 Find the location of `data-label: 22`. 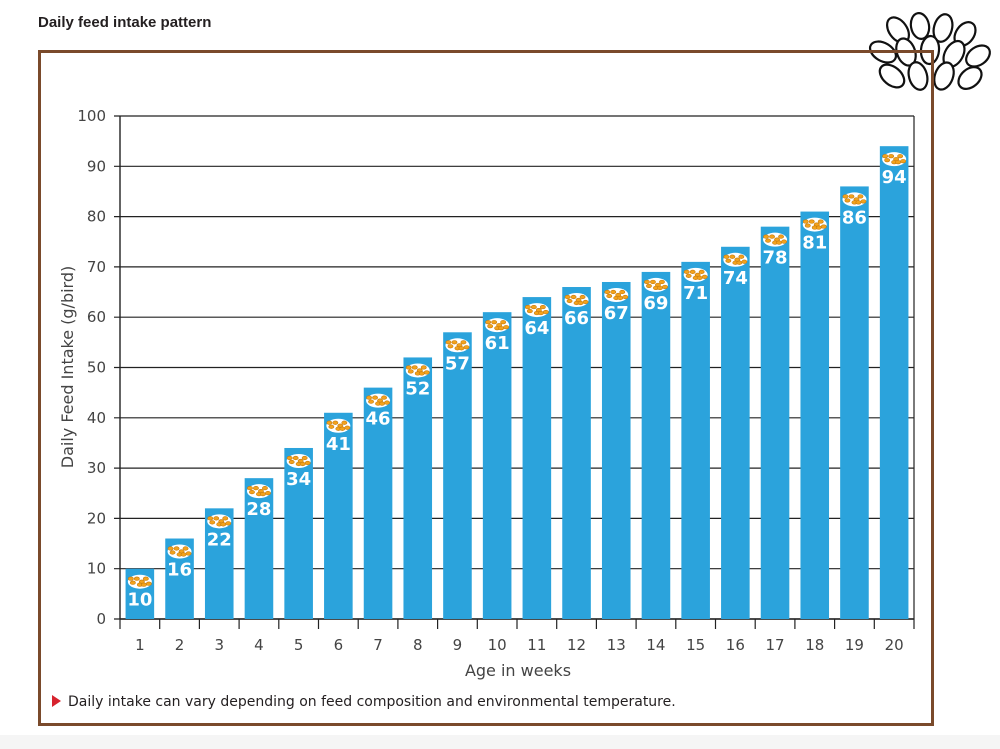

data-label: 22 is located at coordinates (219, 539).